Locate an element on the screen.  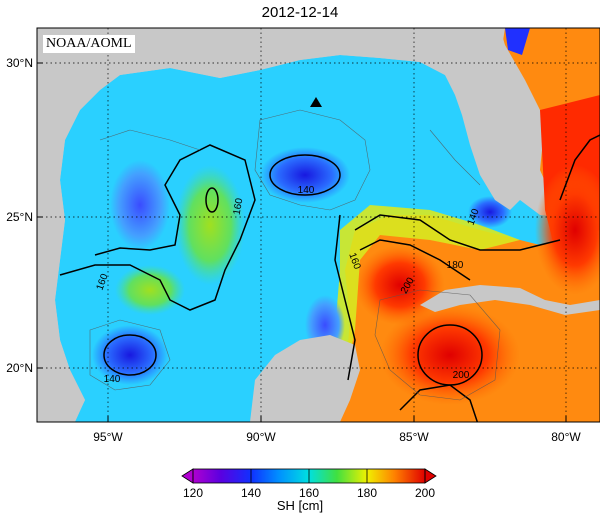
station-triangle-icon is located at coordinates (316, 102).